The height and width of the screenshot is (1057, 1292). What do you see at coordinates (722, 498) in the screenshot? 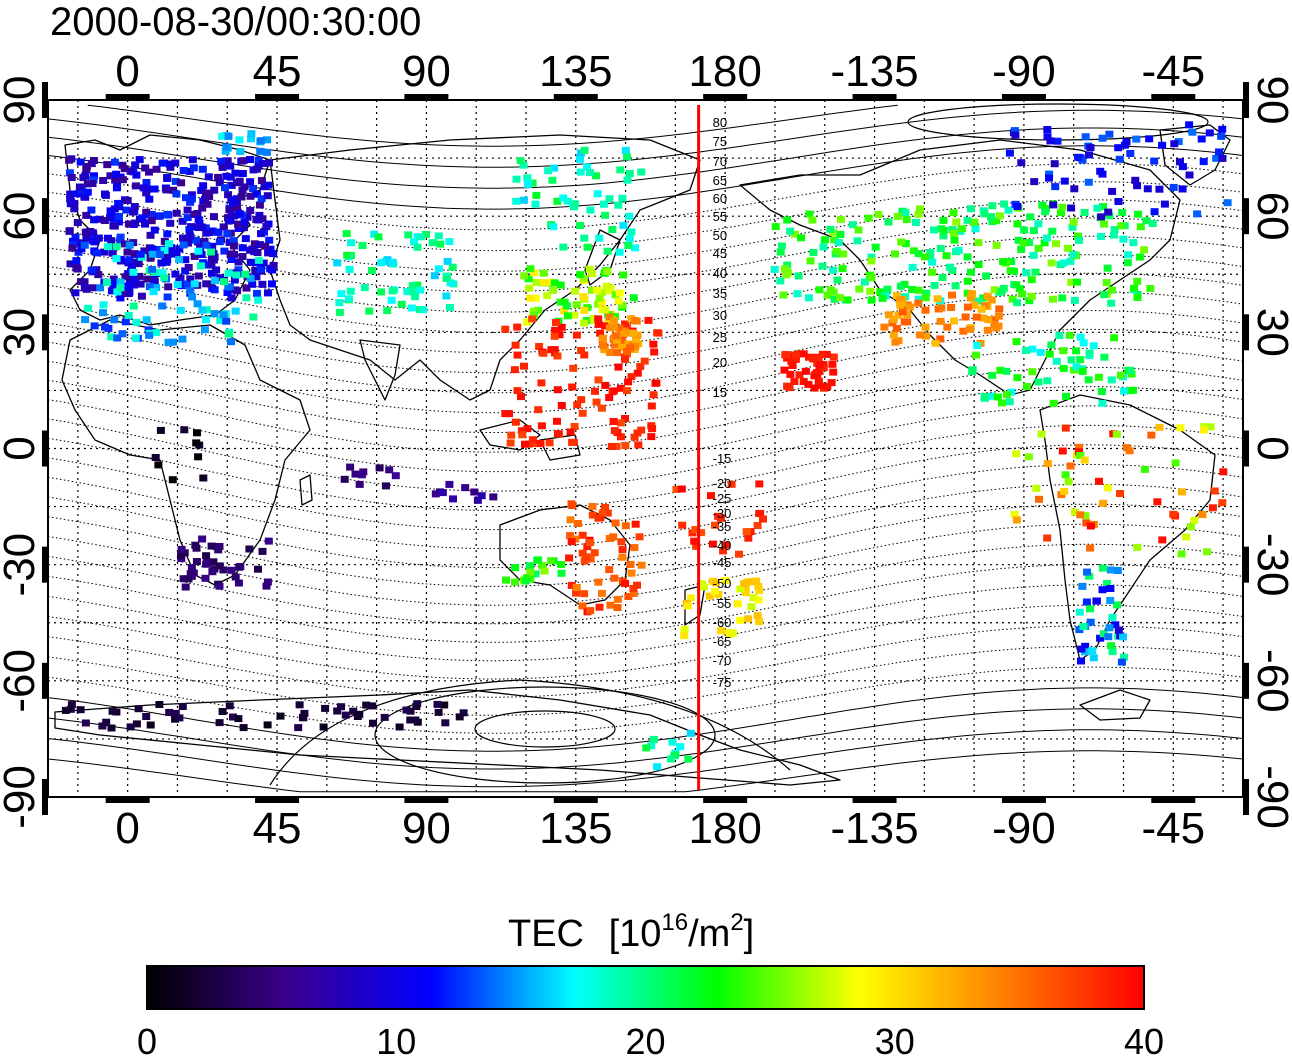
I see `contour-label: -25` at bounding box center [722, 498].